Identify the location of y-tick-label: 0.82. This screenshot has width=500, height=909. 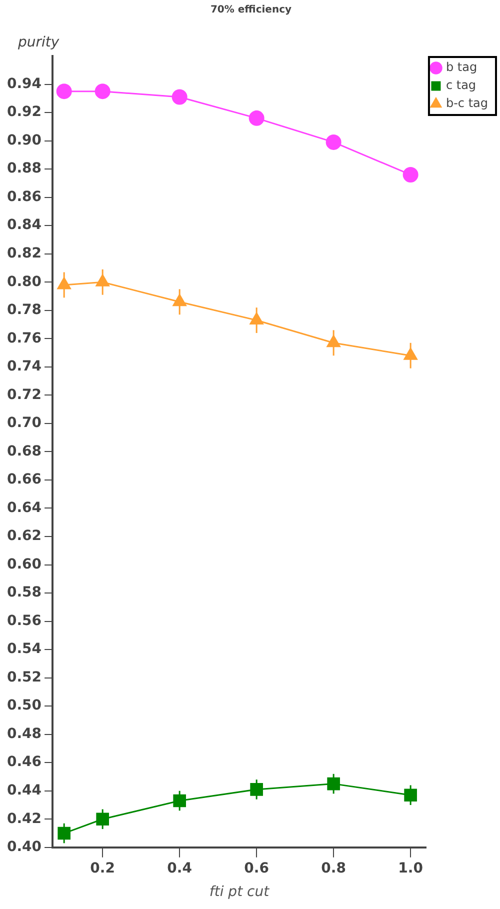
(24, 253).